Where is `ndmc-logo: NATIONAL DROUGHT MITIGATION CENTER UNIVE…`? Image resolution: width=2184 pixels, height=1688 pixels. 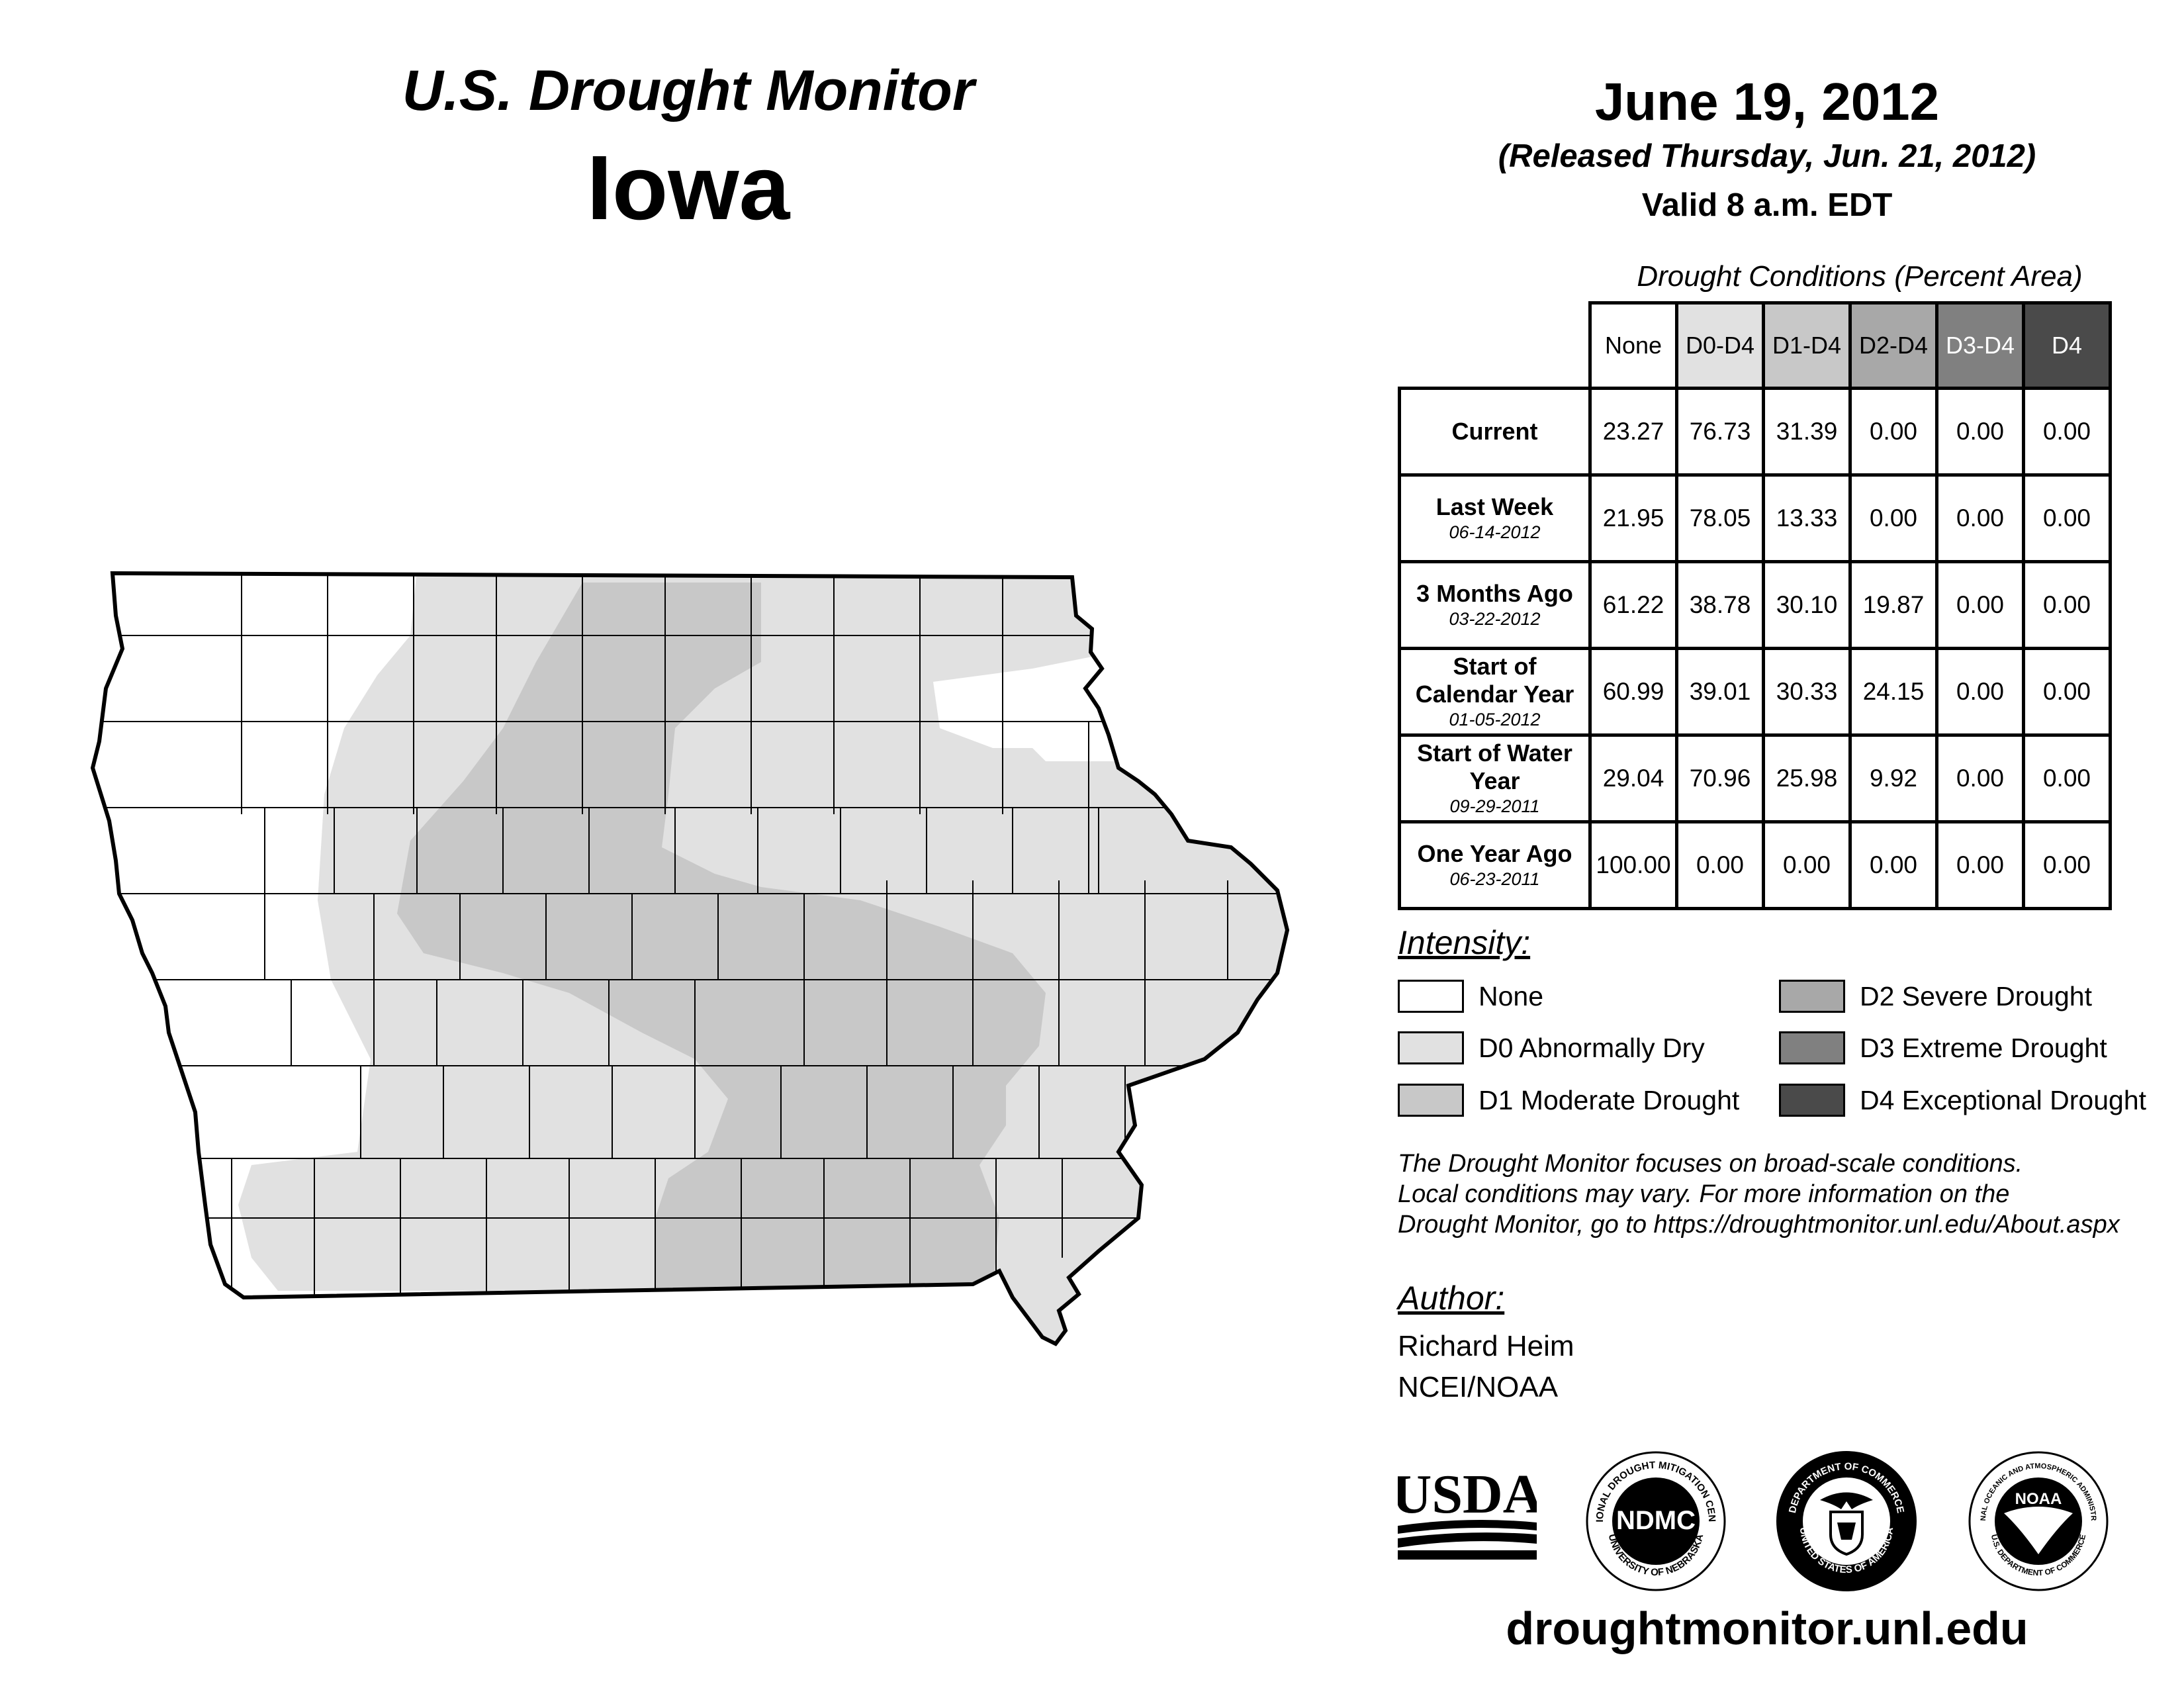 ndmc-logo: NATIONAL DROUGHT MITIGATION CENTER UNIVE… is located at coordinates (1655, 1519).